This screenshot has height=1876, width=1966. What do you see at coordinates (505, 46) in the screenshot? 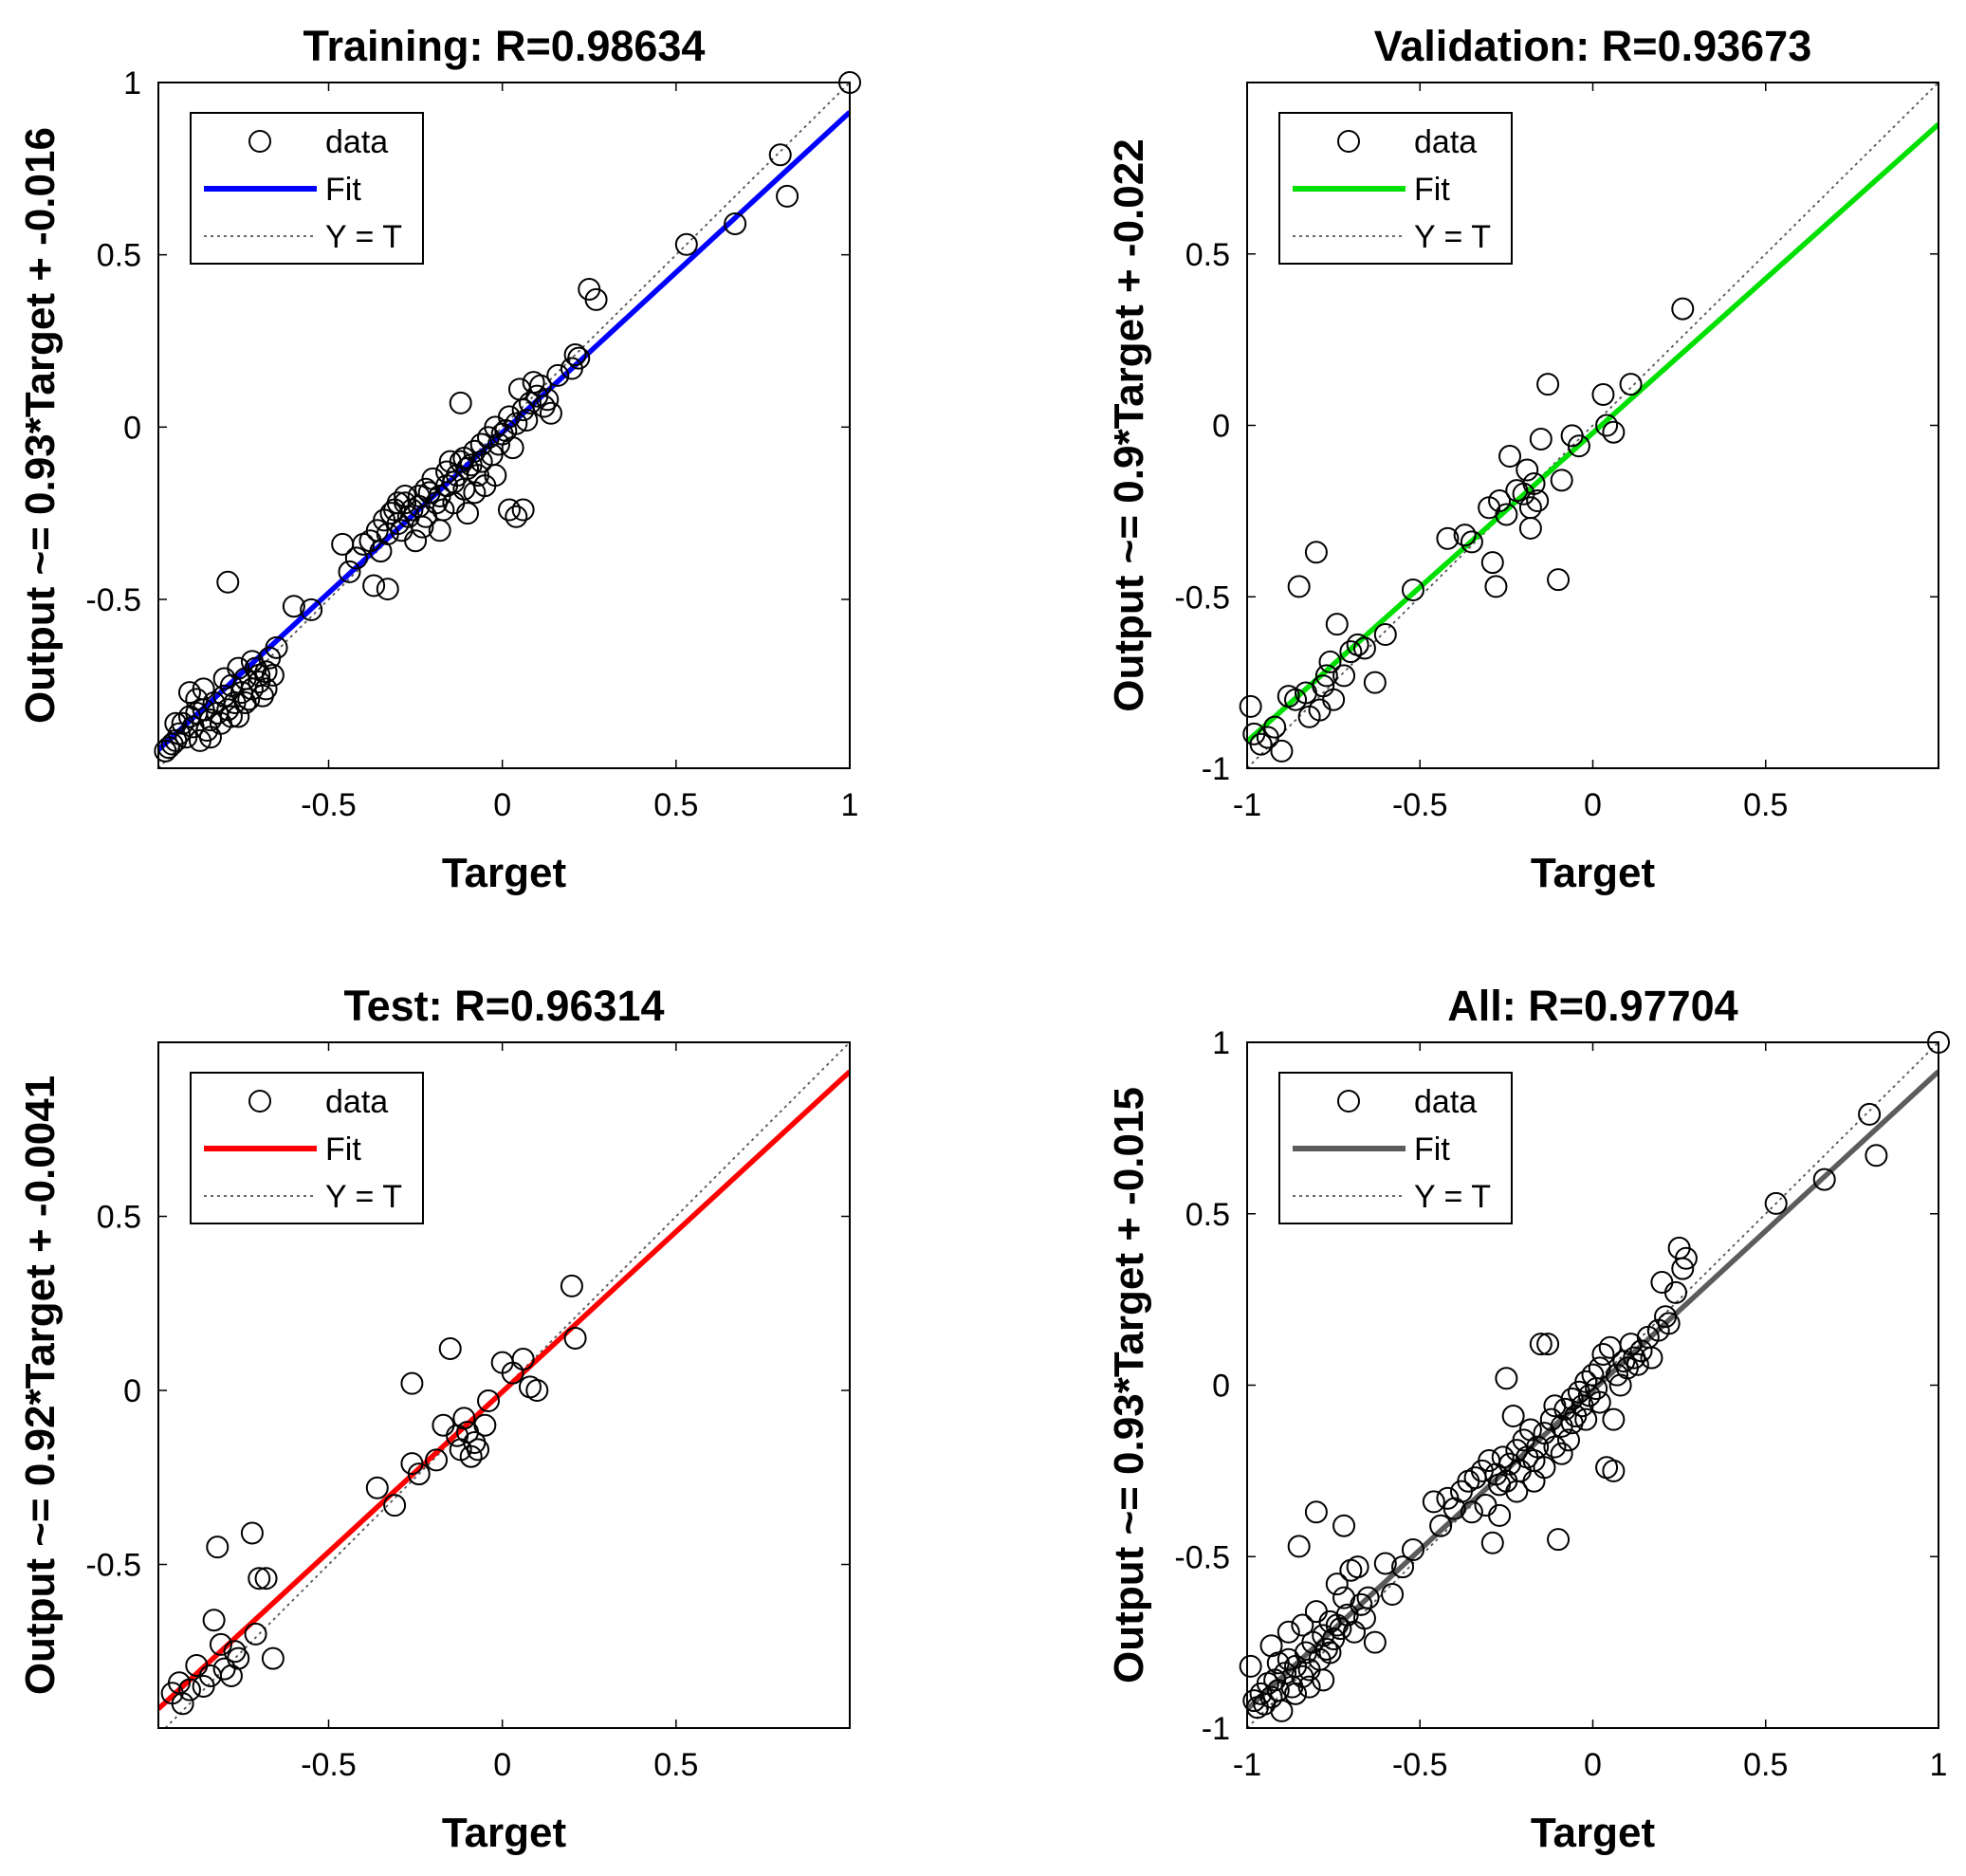
I see `plot-title: Training: R=0.98634` at bounding box center [505, 46].